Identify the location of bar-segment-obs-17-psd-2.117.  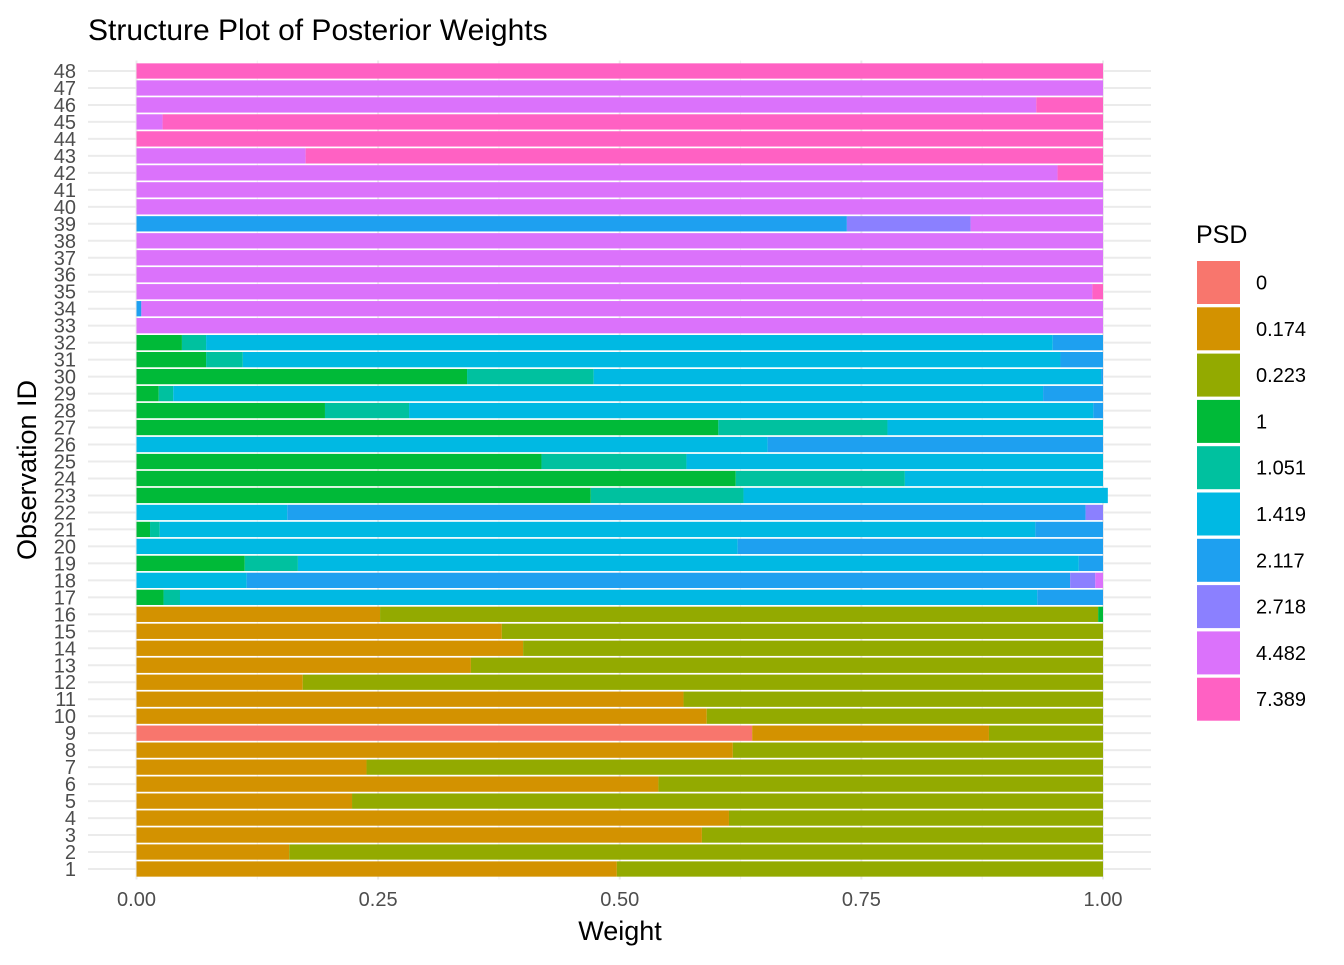
(1070, 597).